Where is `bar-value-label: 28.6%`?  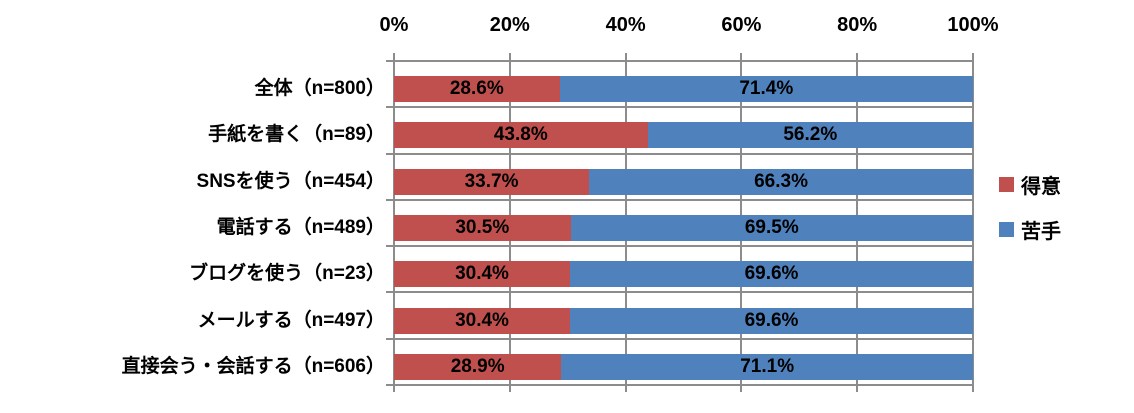 bar-value-label: 28.6% is located at coordinates (476, 89).